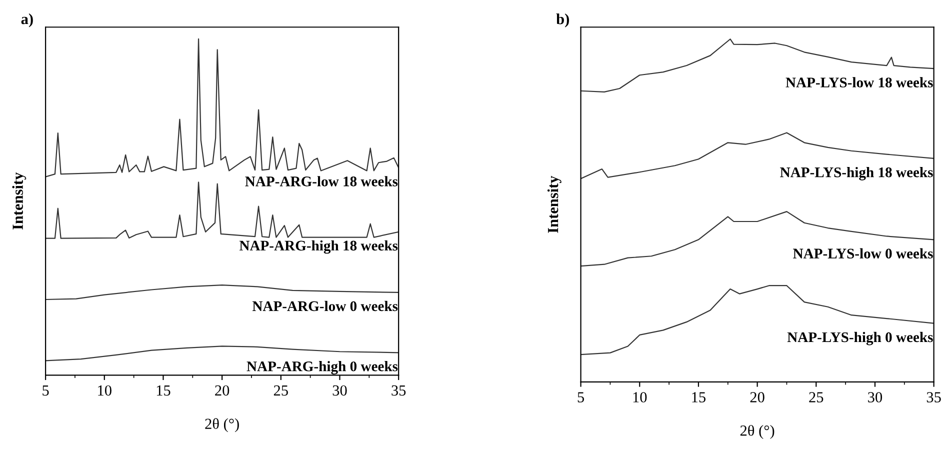 The height and width of the screenshot is (452, 949). Describe the element at coordinates (27, 20) in the screenshot. I see `chart-title: a)` at that location.